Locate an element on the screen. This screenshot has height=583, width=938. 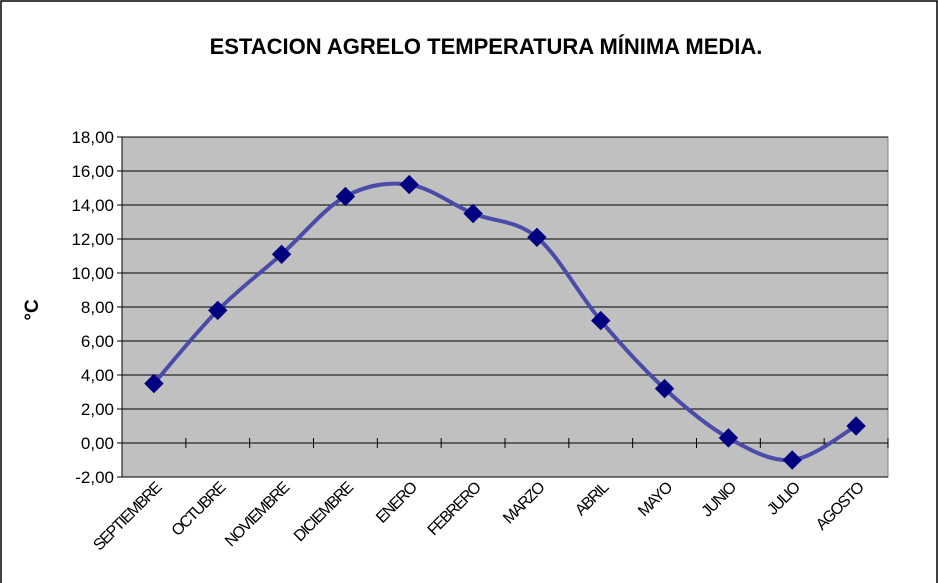
y-tick-label: 4,00 is located at coordinates (97, 375).